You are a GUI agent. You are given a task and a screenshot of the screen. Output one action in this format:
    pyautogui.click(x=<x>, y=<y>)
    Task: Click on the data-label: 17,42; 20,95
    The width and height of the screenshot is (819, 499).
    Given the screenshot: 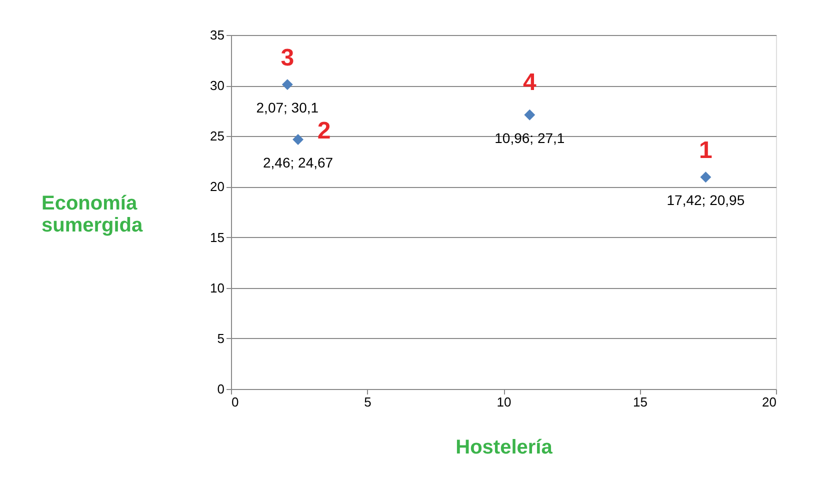 What is the action you would take?
    pyautogui.click(x=705, y=200)
    